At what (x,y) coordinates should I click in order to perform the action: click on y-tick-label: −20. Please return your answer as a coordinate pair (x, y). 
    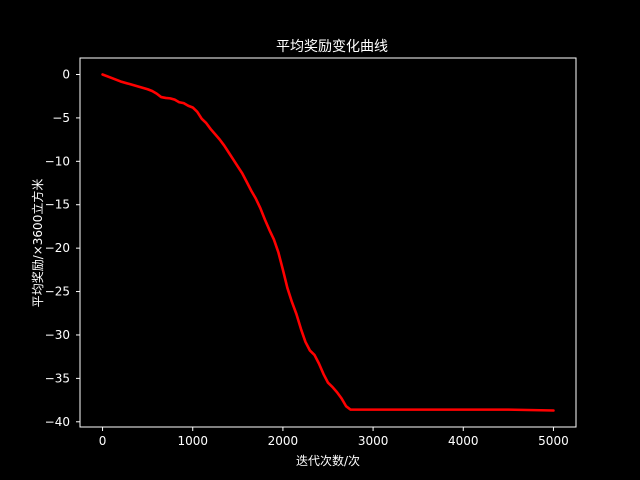
    Looking at the image, I should click on (57, 248).